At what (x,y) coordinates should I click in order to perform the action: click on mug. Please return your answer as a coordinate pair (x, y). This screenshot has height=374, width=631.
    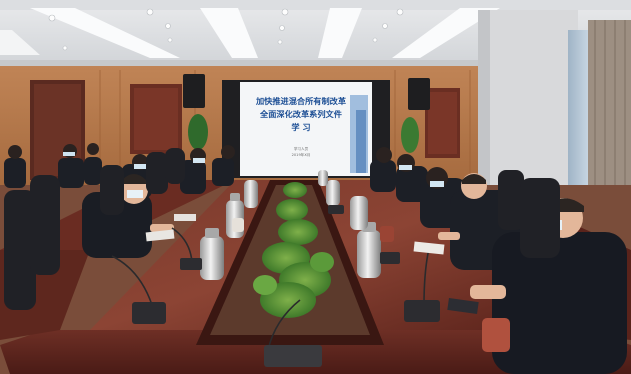
    Looking at the image, I should click on (496, 335).